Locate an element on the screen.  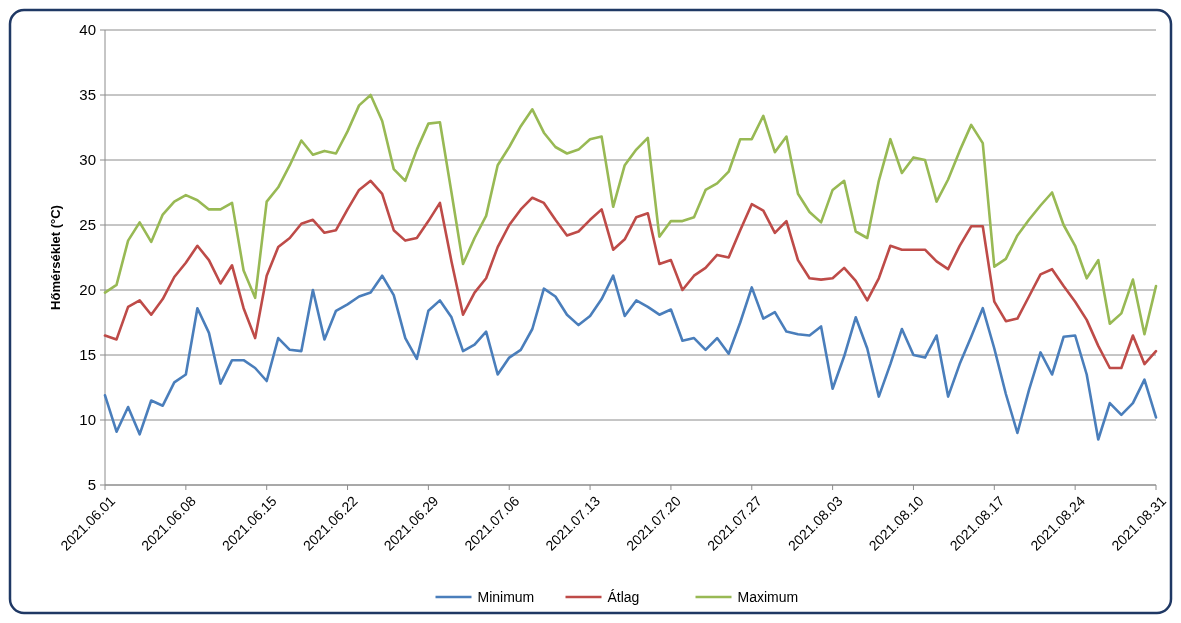
y-tick-label: 35 is located at coordinates (87, 95).